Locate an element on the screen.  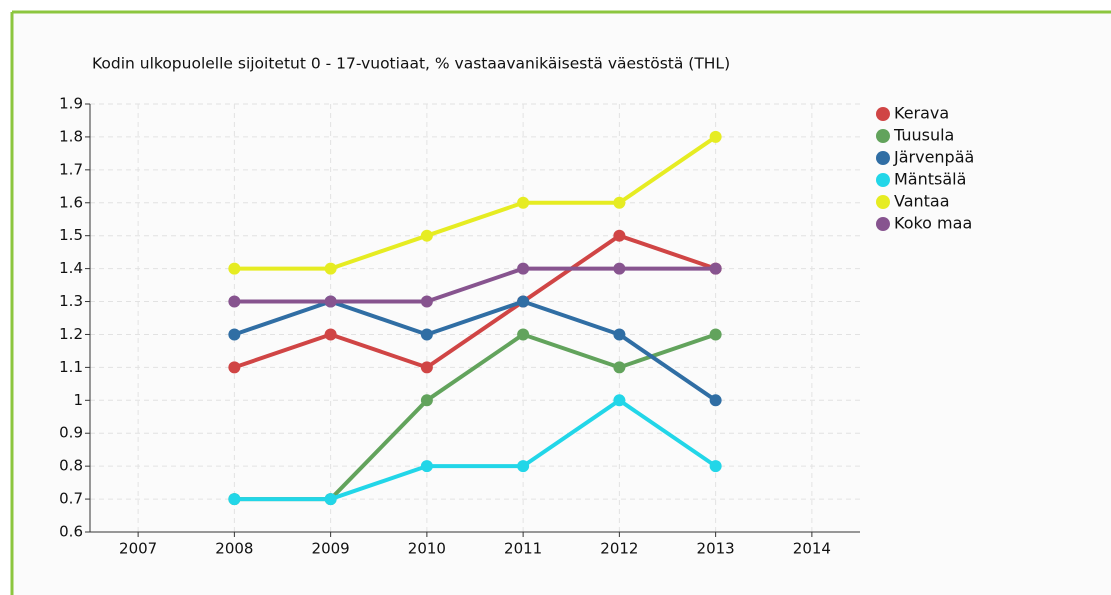
y-tick-label: 1.3 is located at coordinates (71, 301).